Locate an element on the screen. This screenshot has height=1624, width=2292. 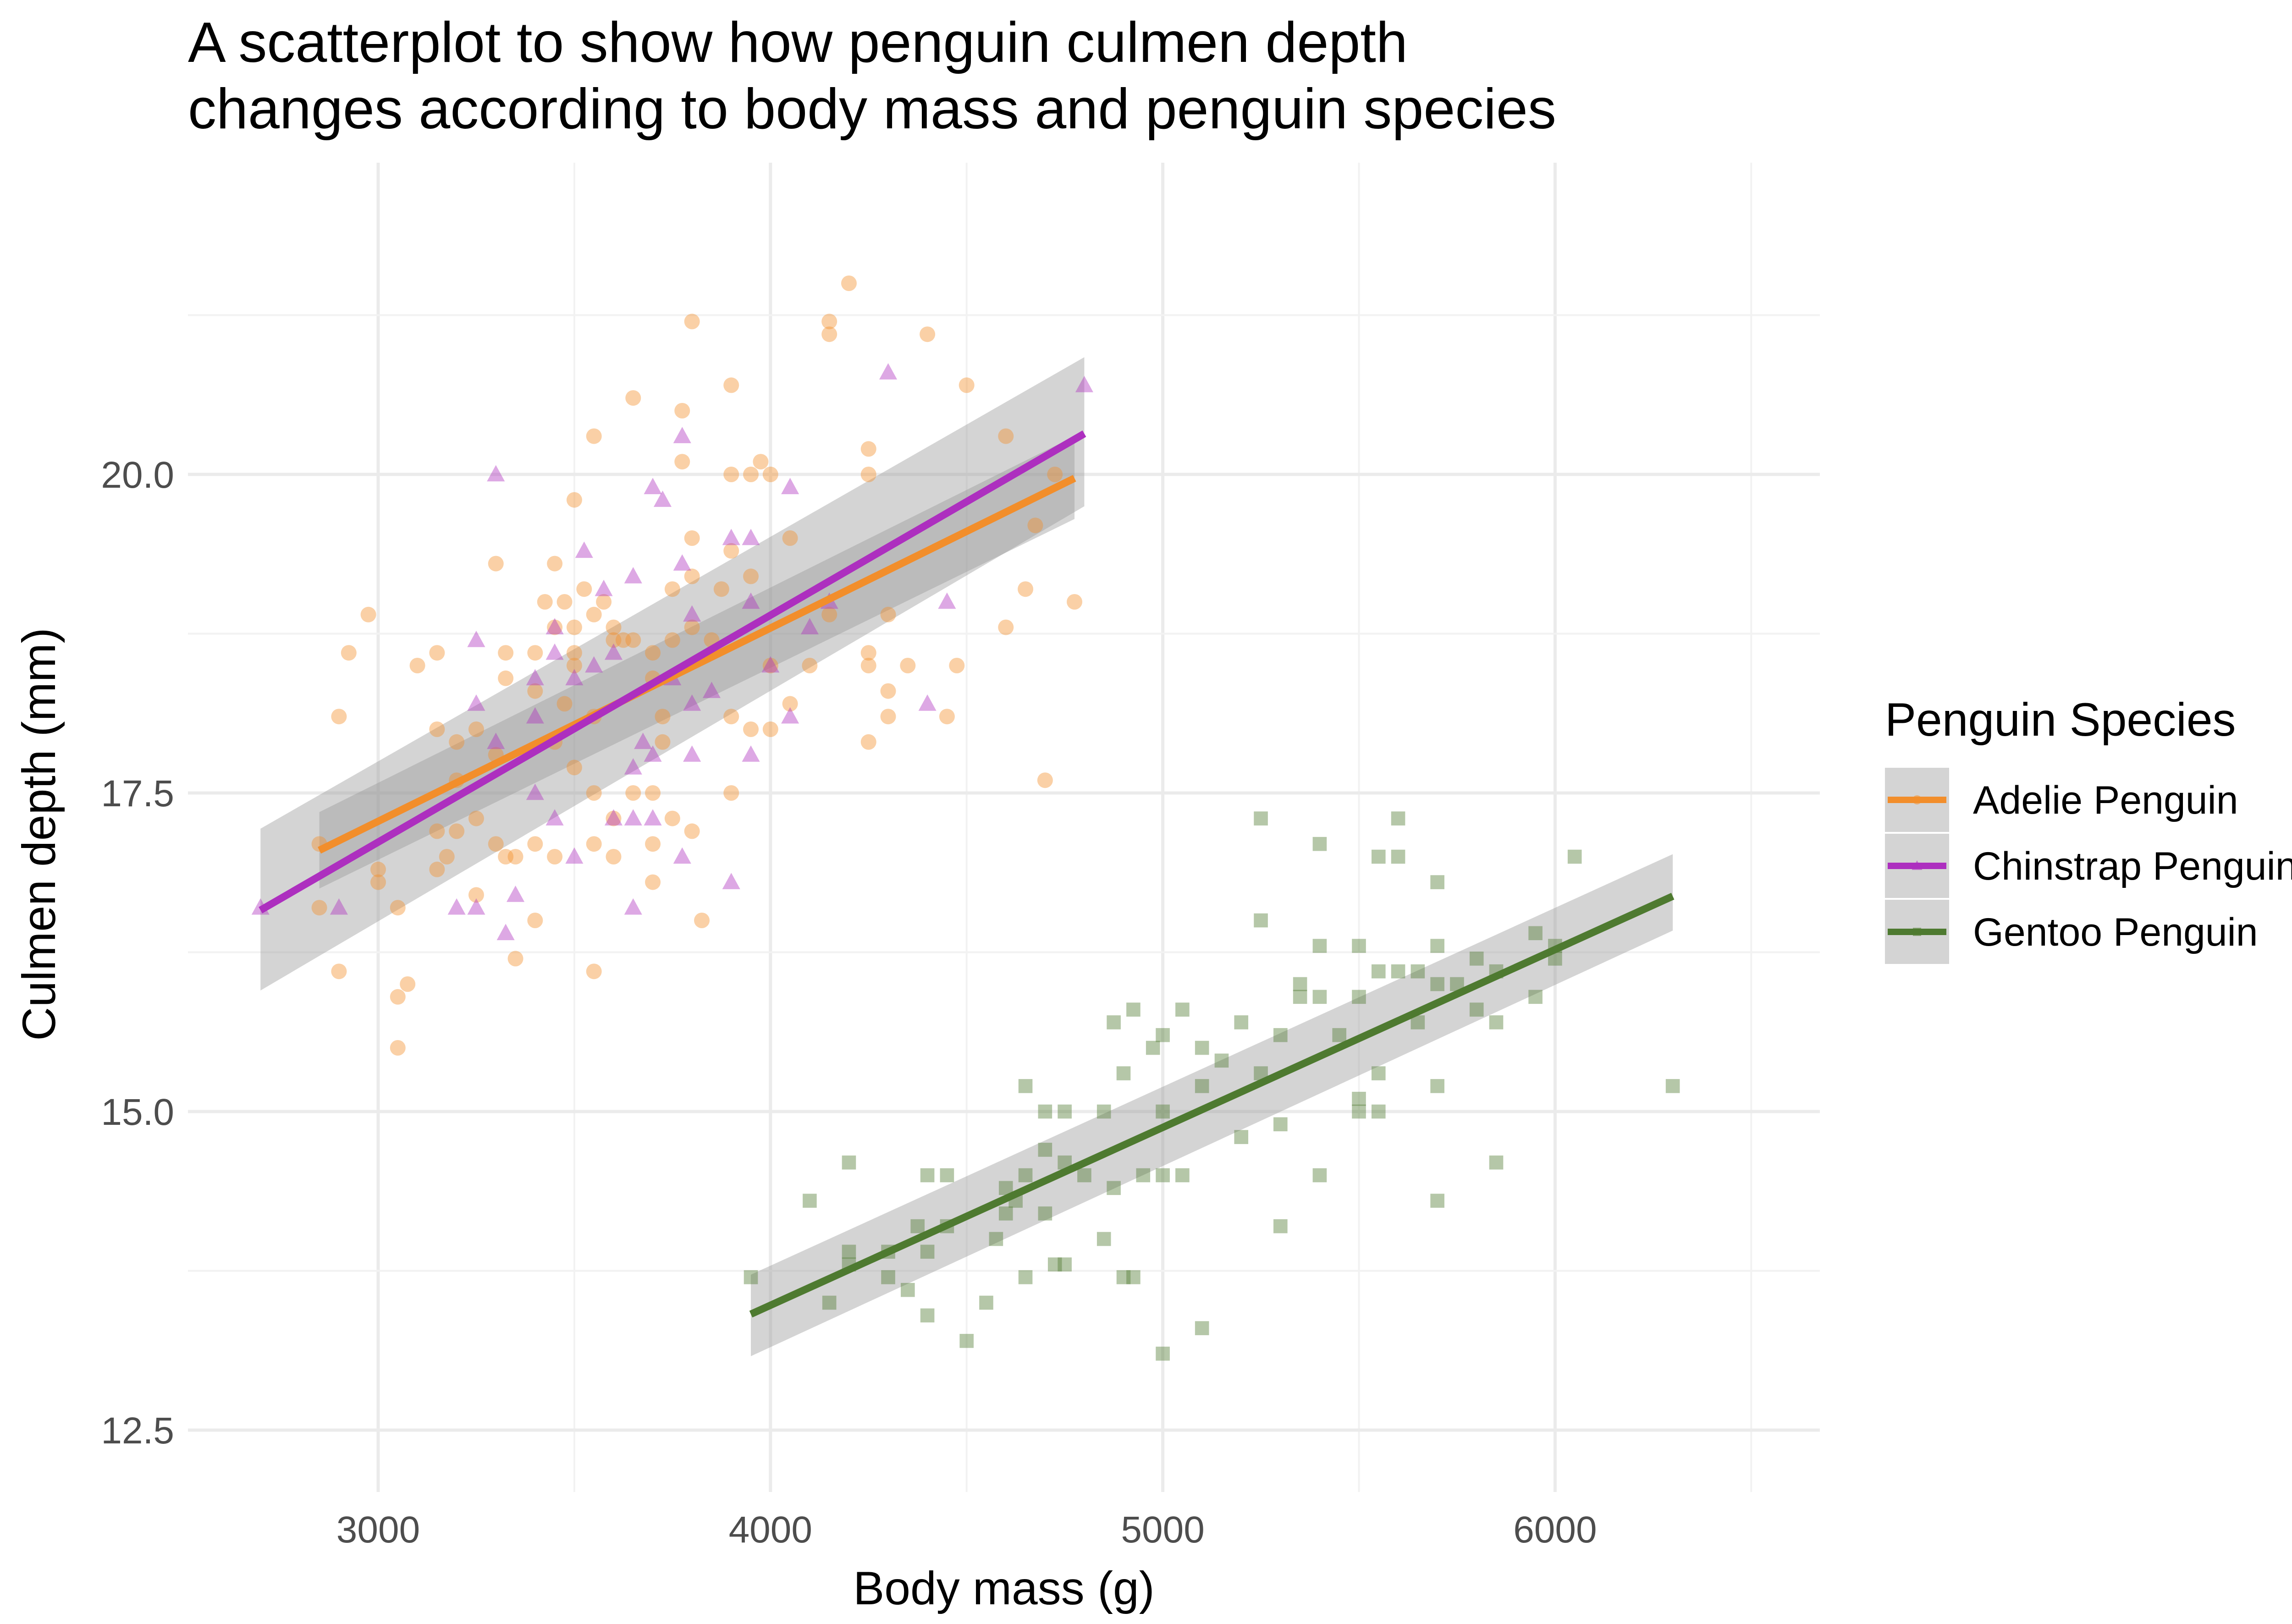
legend-item: Adelie Penguin is located at coordinates (2061, 800).